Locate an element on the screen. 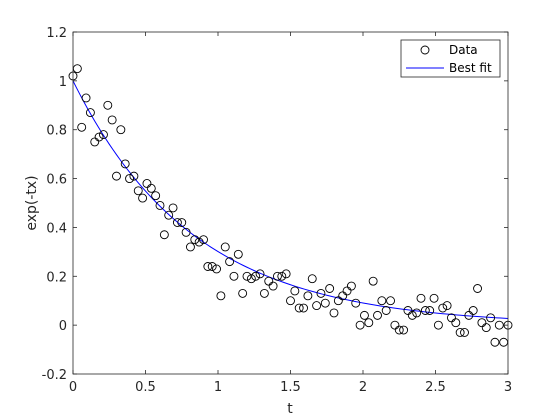  x-tick-label: 2.5 is located at coordinates (435, 387).